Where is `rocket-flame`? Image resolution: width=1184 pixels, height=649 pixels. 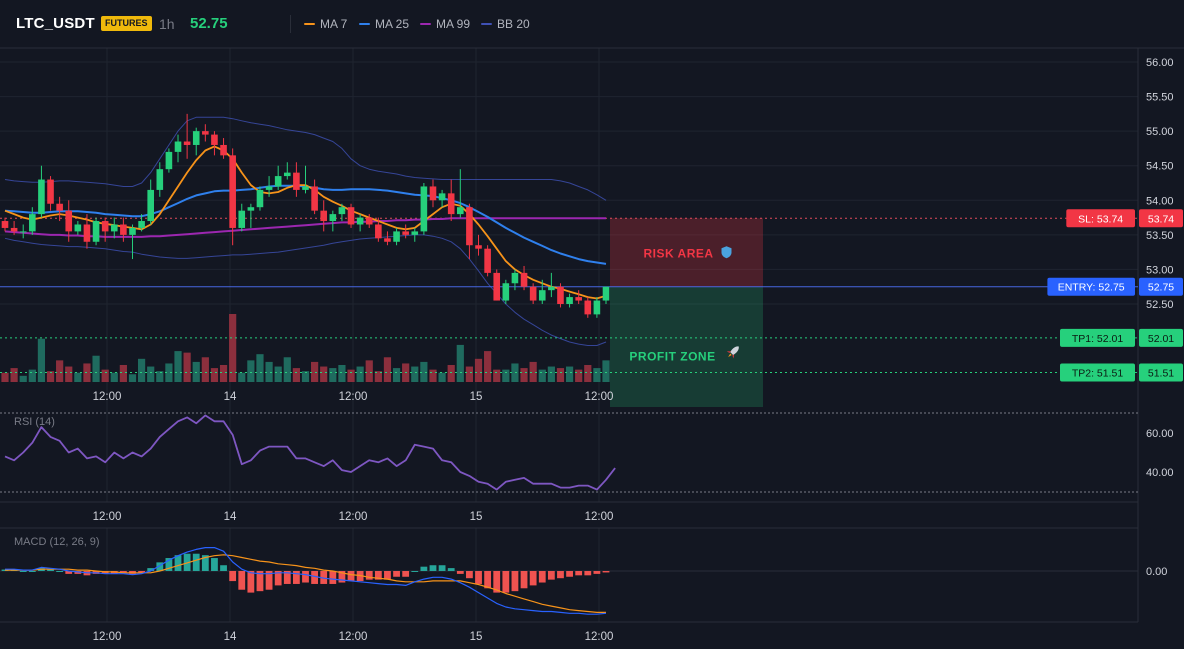 rocket-flame is located at coordinates (730, 355).